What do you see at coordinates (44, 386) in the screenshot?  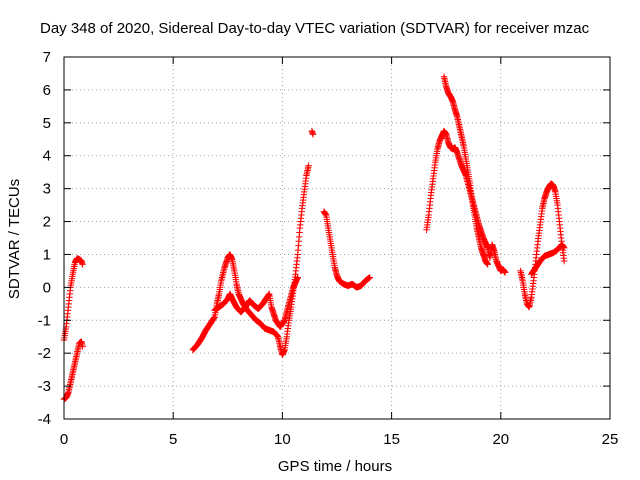 I see `y-tick-label: -3` at bounding box center [44, 386].